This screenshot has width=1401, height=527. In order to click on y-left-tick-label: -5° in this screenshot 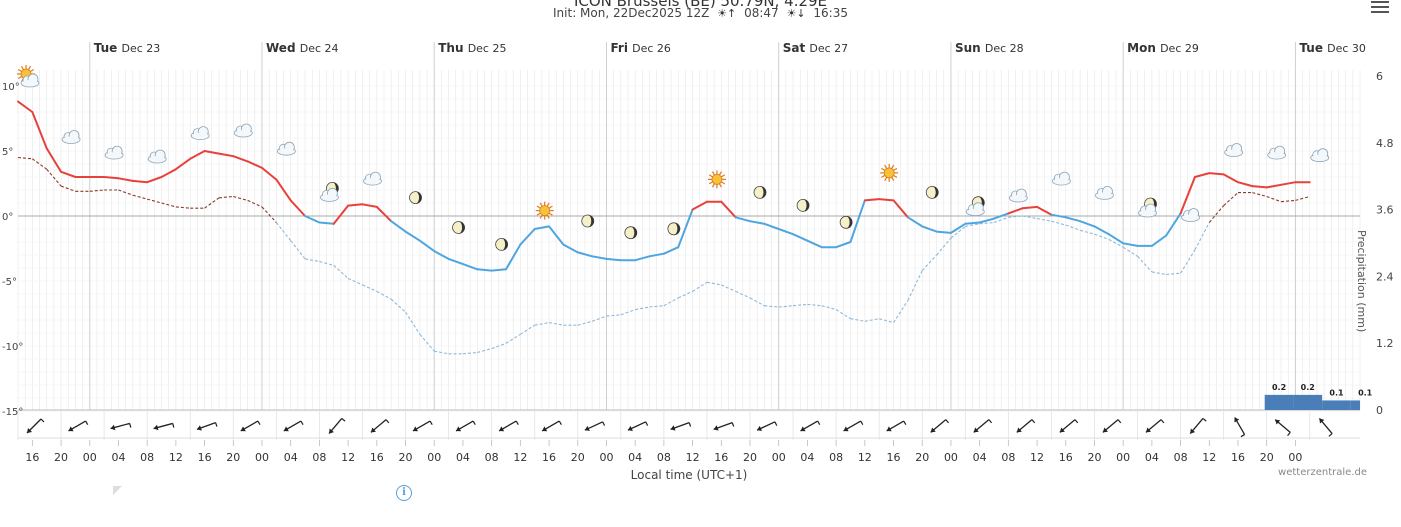, I will do `click(9, 282)`.